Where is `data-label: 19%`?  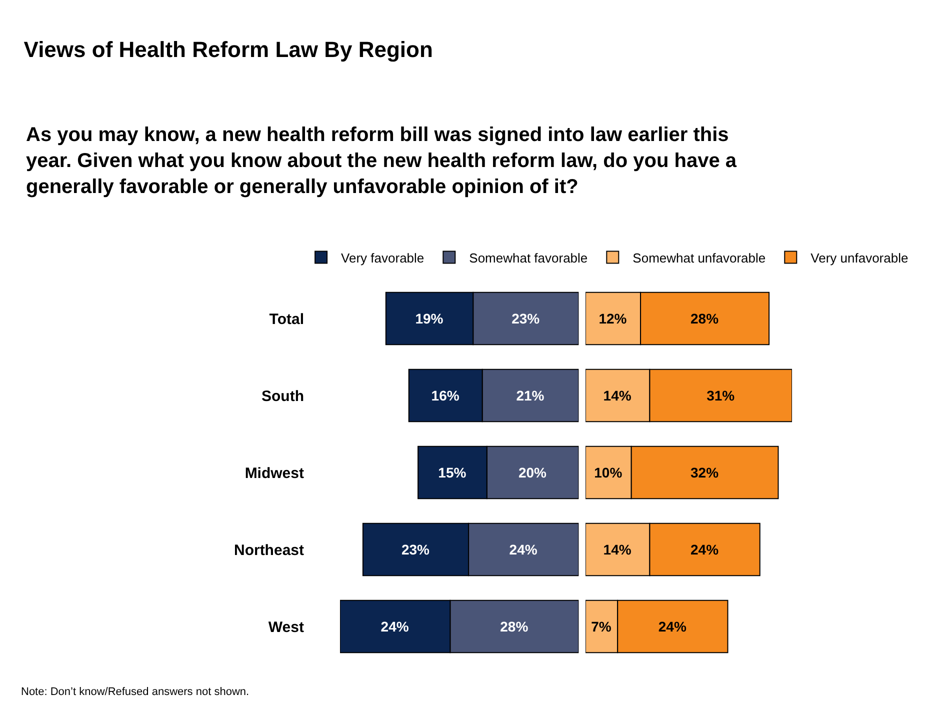
data-label: 19% is located at coordinates (429, 318).